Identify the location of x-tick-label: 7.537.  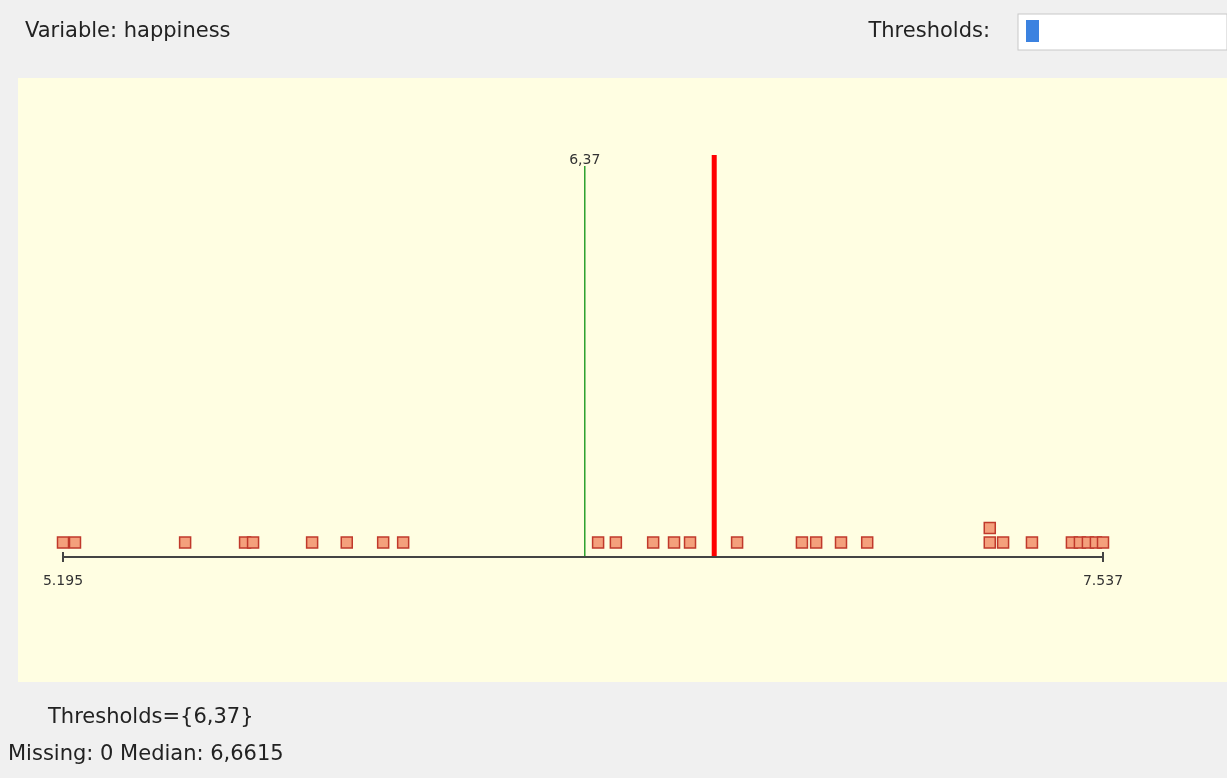
(1103, 580).